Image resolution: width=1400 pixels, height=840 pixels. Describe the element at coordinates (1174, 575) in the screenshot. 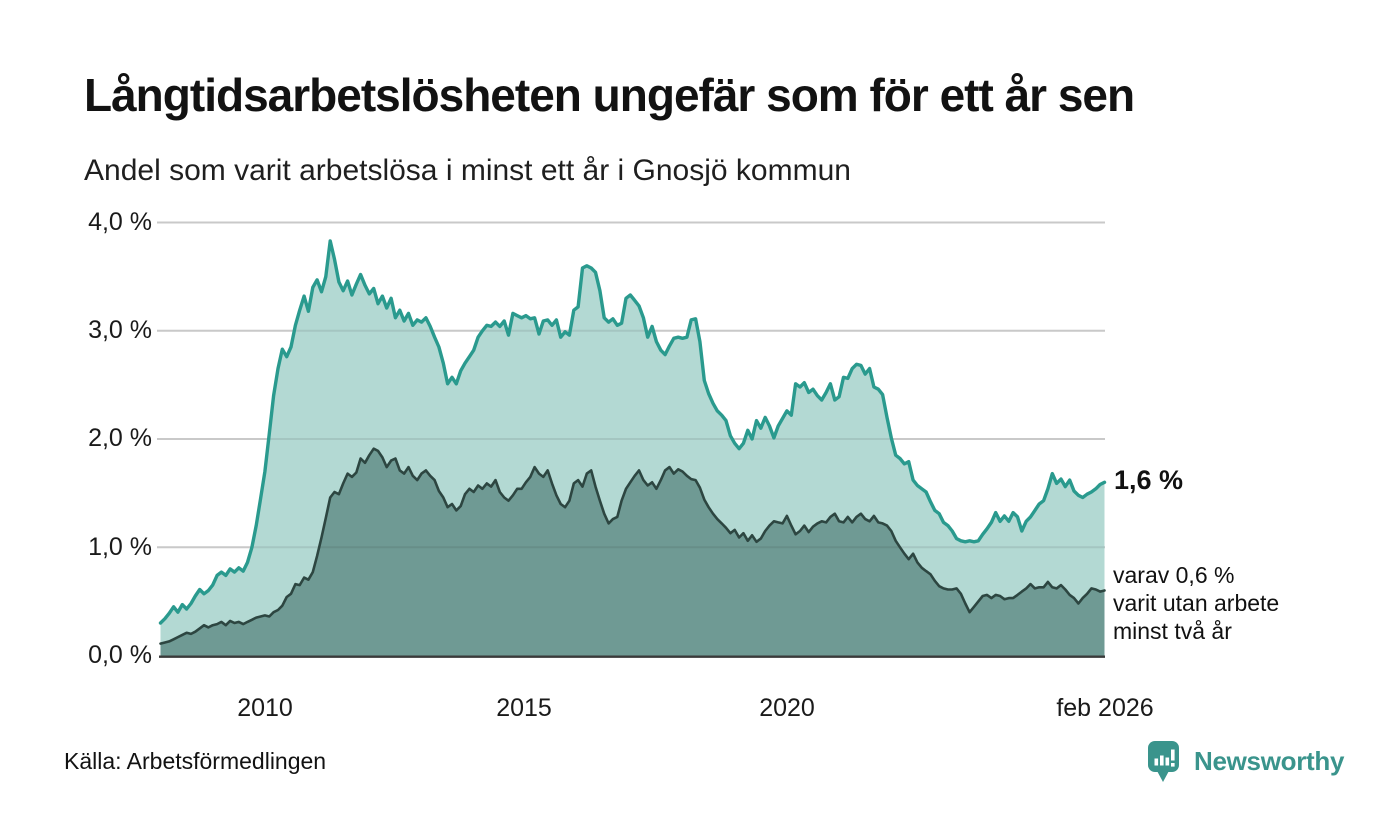

I see `note-line-1: varav 0,6 %` at that location.